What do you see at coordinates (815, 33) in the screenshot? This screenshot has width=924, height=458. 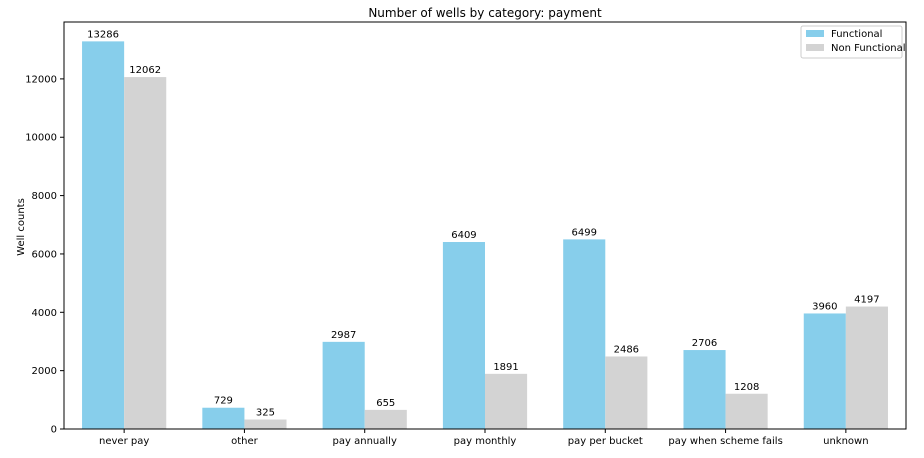 I see `legend-swatch-functional` at bounding box center [815, 33].